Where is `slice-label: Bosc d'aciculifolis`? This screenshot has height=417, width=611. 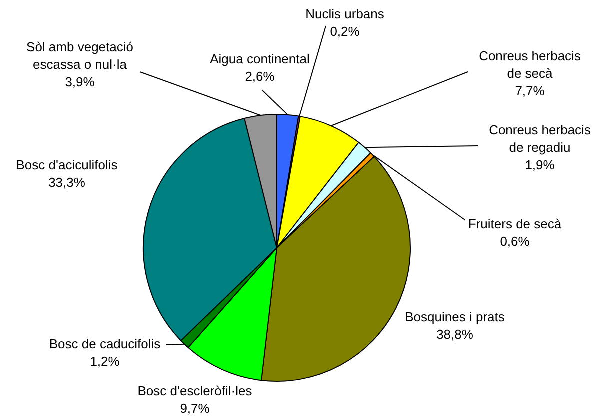
slice-label: Bosc d'aciculifolis is located at coordinates (67, 165).